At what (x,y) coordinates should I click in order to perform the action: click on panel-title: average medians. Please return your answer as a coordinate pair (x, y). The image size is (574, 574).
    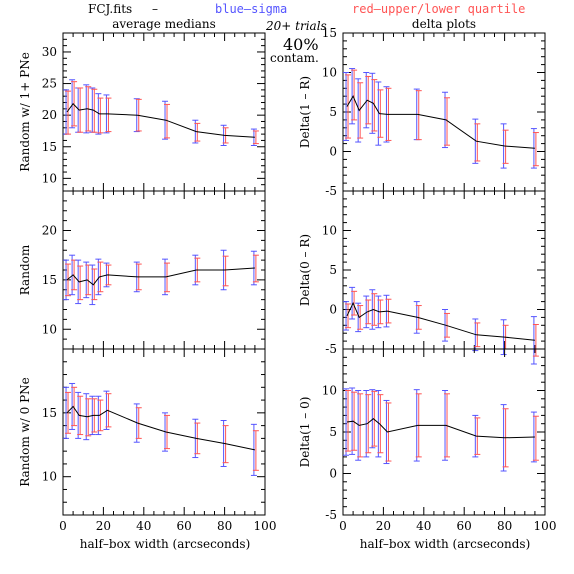
    Looking at the image, I should click on (164, 24).